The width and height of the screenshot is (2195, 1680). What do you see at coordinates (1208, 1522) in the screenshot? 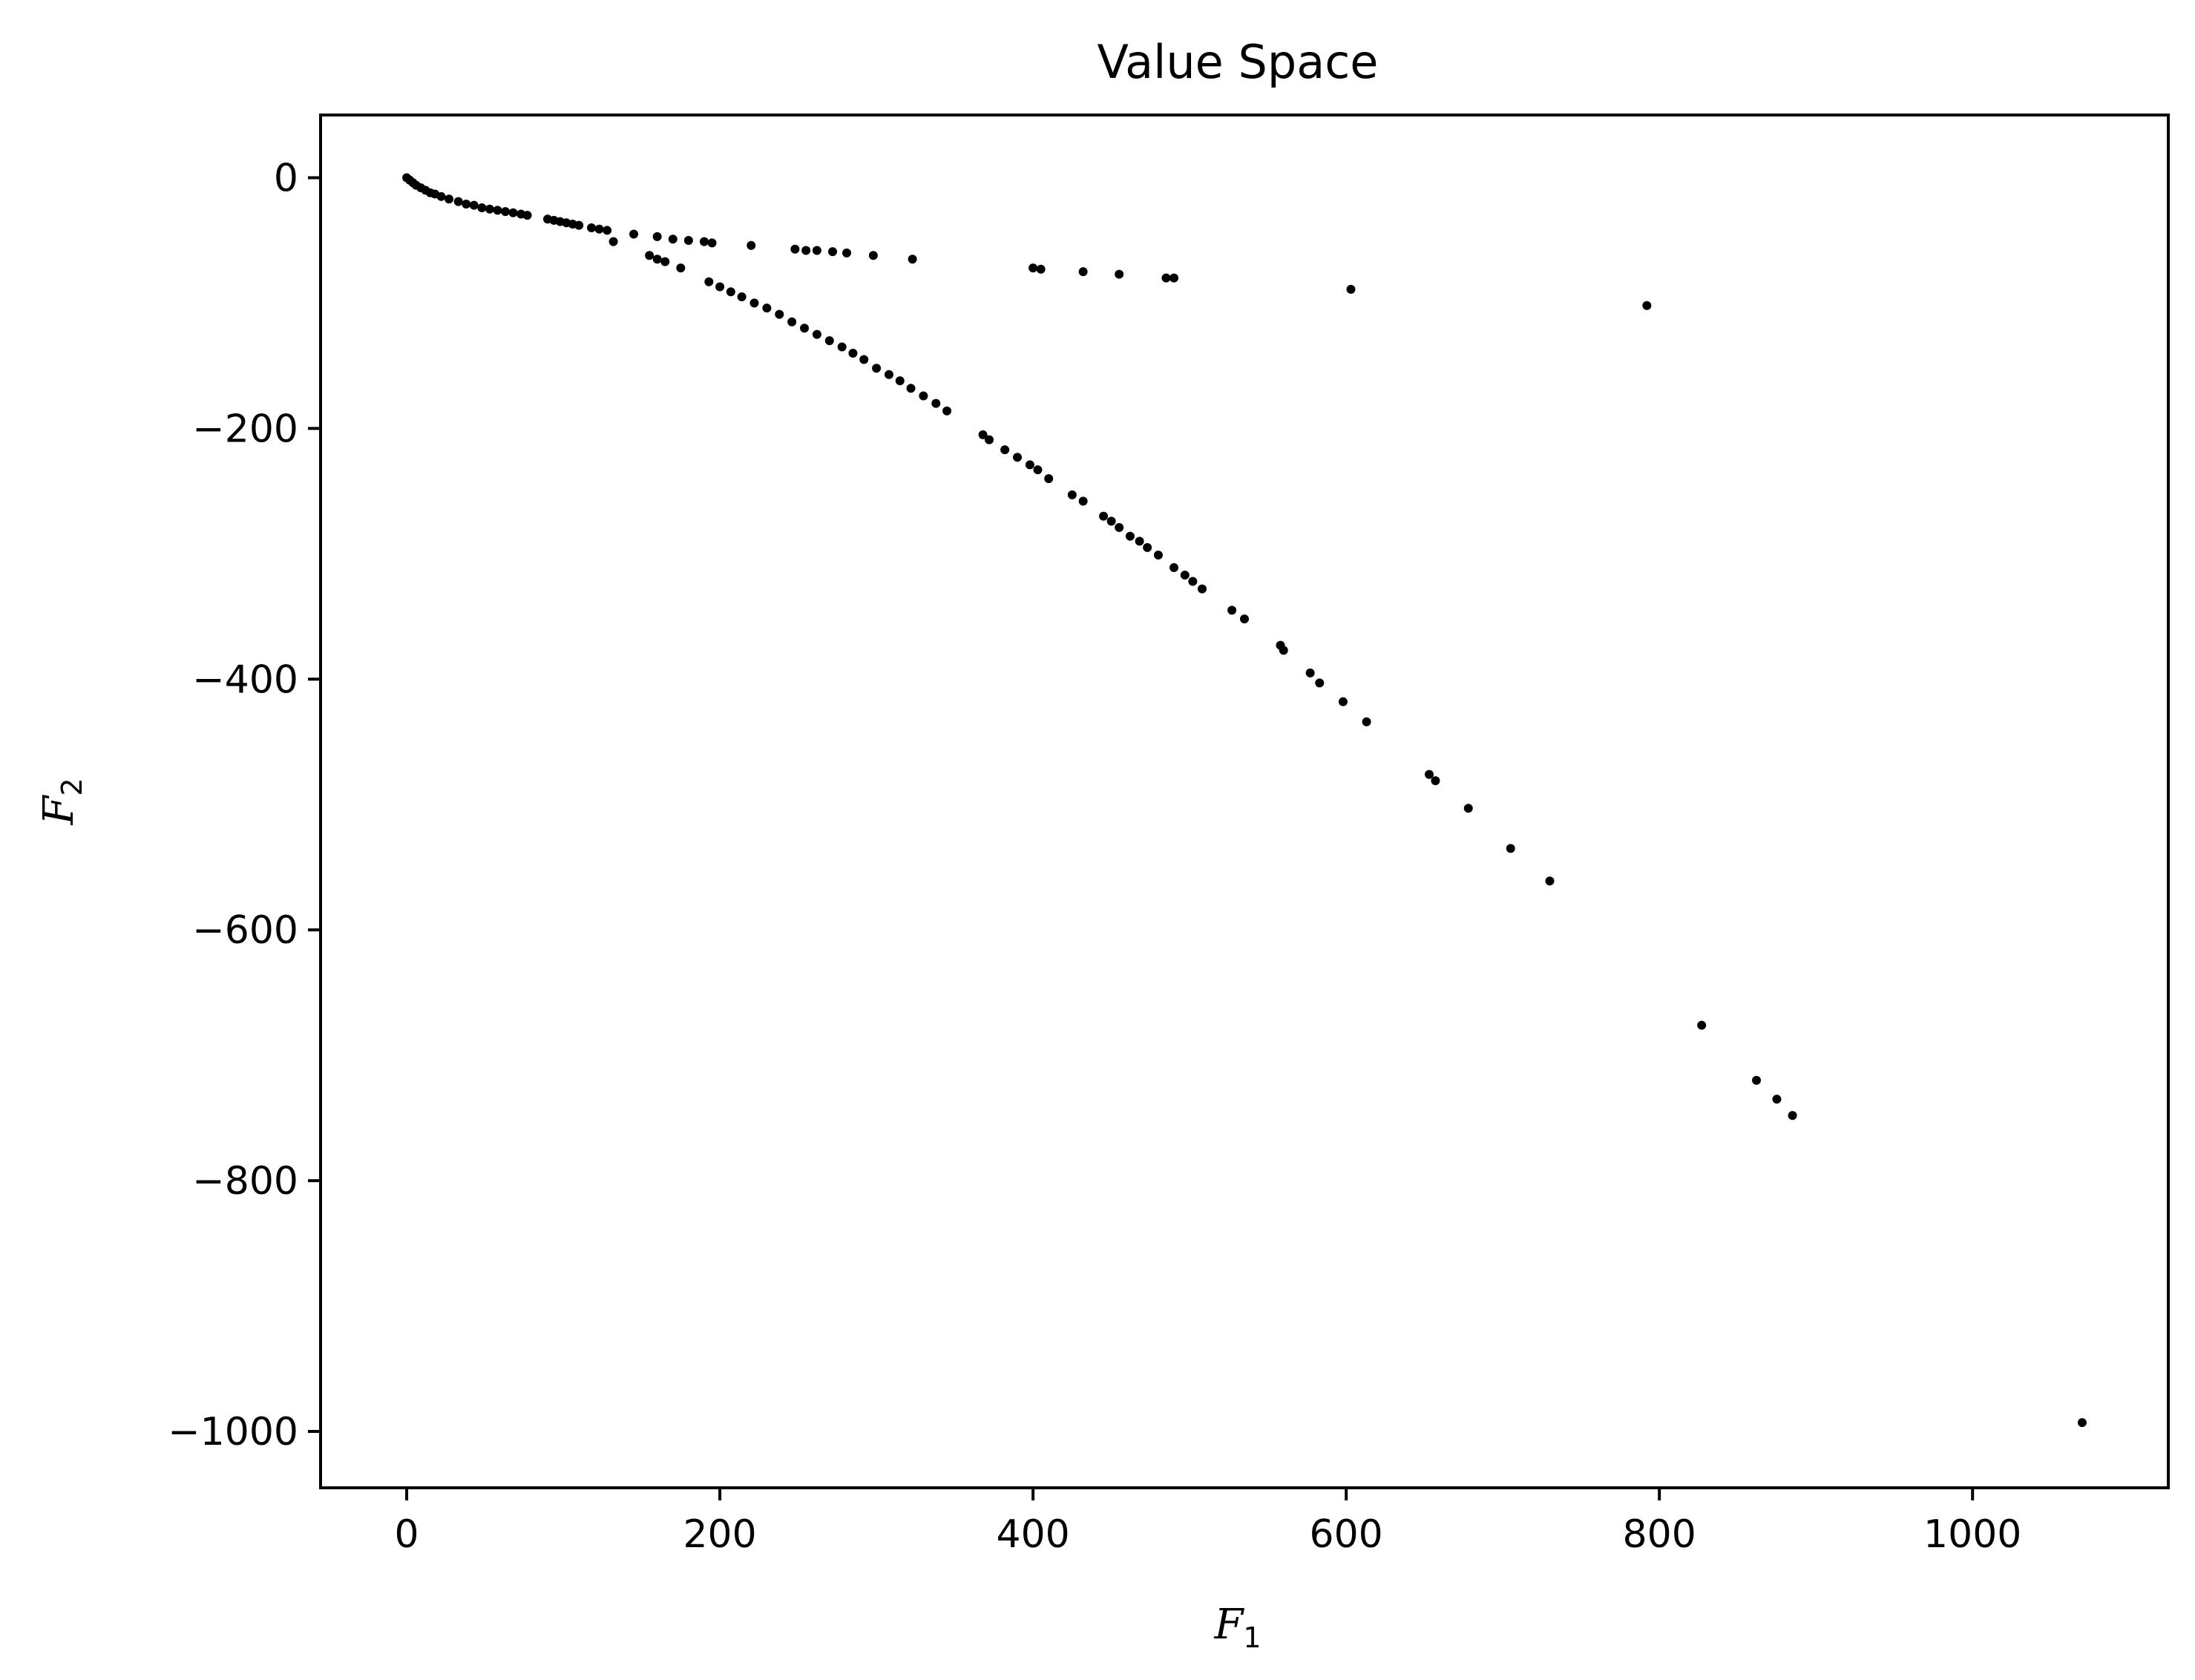
I see `x-axis-ticks: 0 200 400 600 800 1000` at bounding box center [1208, 1522].